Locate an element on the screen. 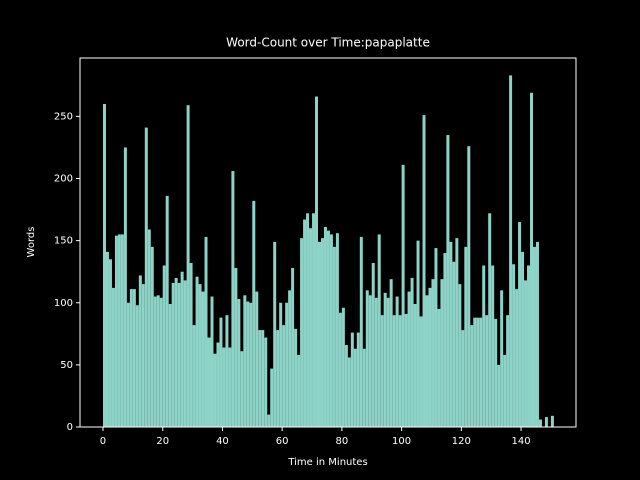 The height and width of the screenshot is (480, 640). x-tick-label: 100 is located at coordinates (401, 441).